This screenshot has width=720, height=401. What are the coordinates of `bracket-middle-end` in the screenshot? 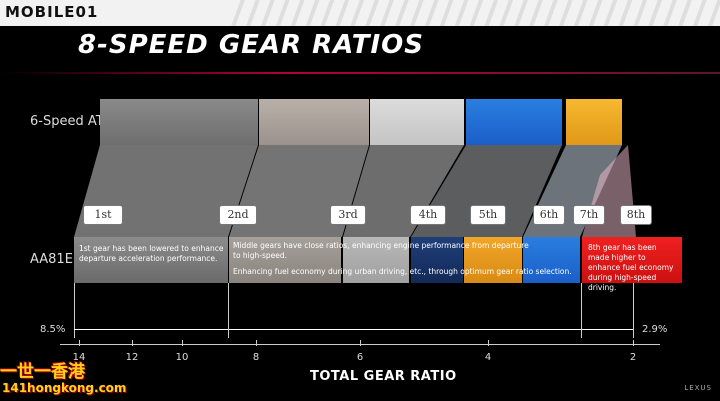 It's located at (581, 310).